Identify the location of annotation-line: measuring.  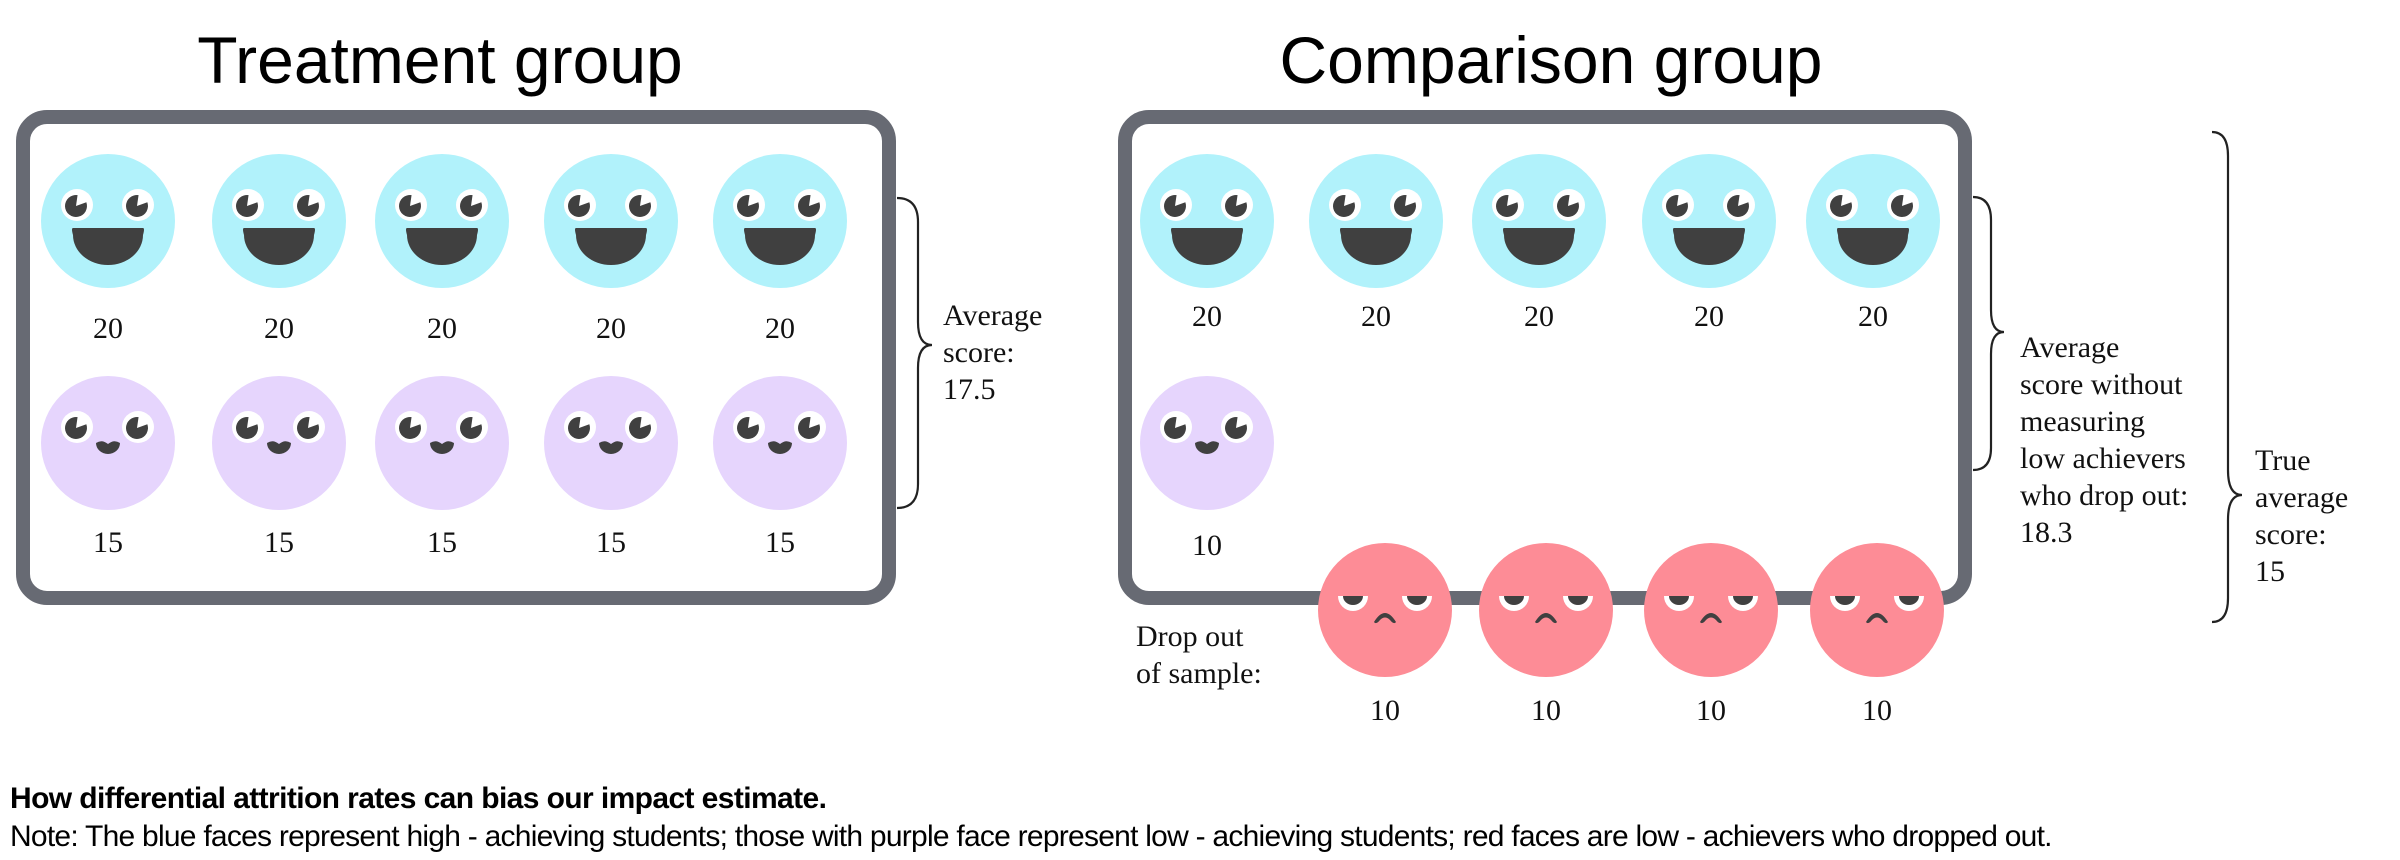
(2082, 421).